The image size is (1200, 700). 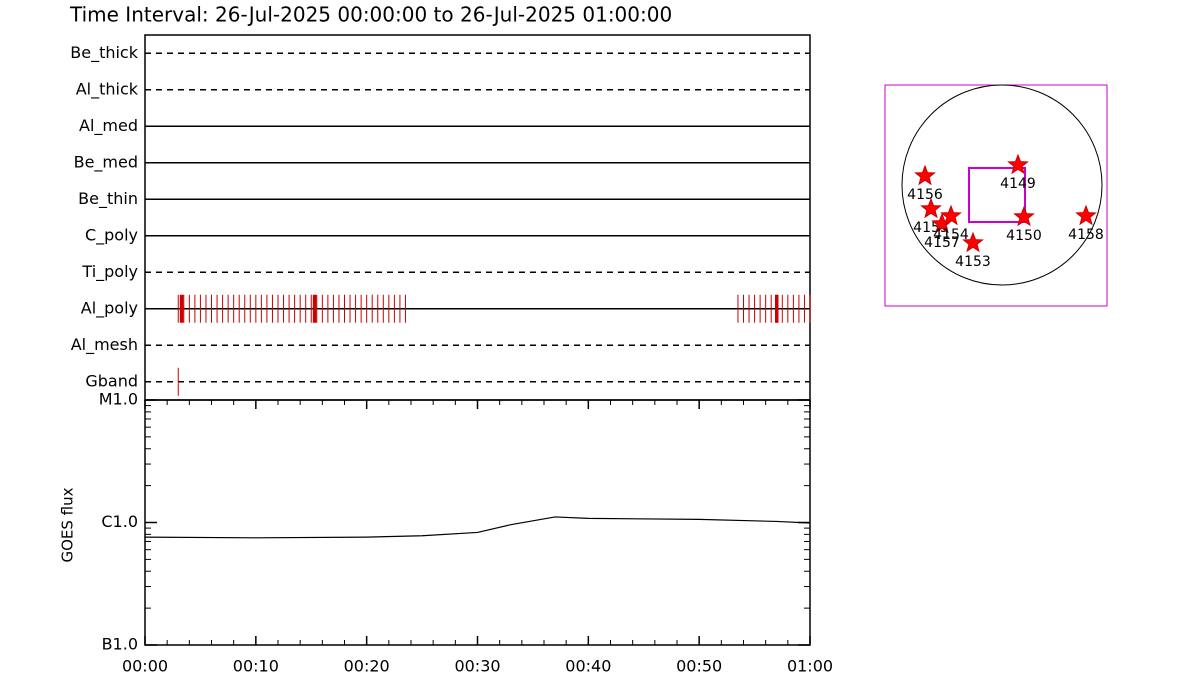 I want to click on region-label: 4157, so click(x=942, y=243).